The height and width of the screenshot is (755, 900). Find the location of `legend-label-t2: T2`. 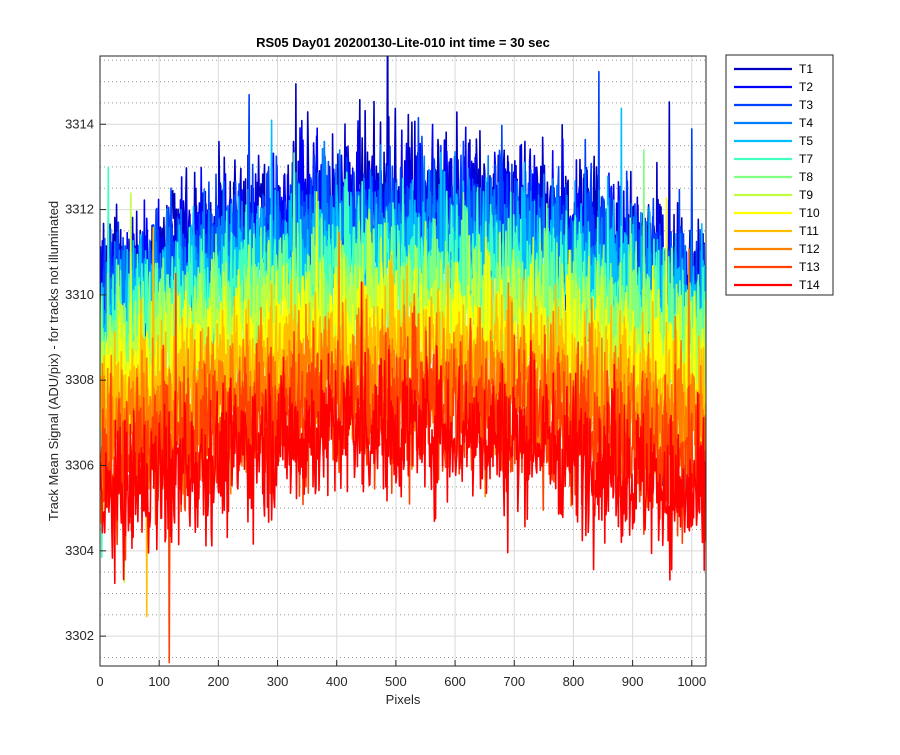

legend-label-t2: T2 is located at coordinates (806, 87).